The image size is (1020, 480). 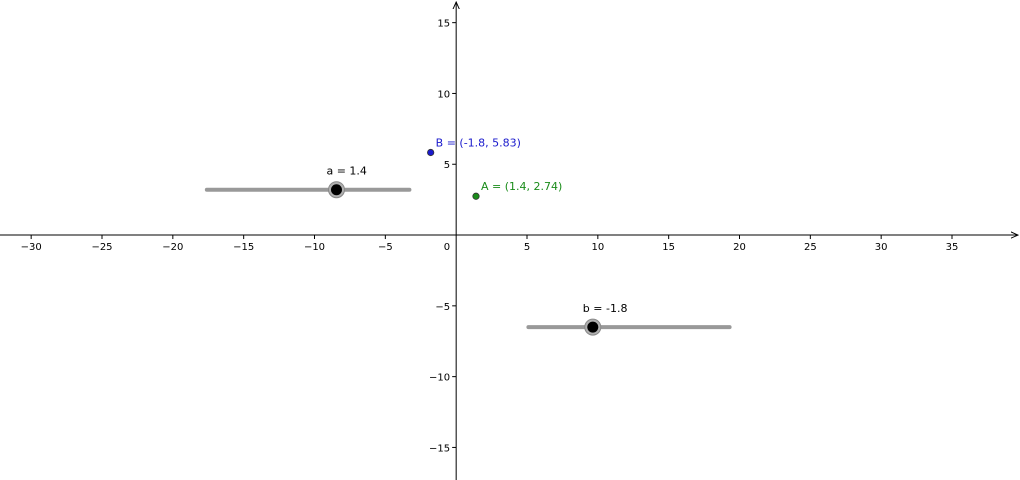 What do you see at coordinates (668, 247) in the screenshot?
I see `x-tick-label: 15` at bounding box center [668, 247].